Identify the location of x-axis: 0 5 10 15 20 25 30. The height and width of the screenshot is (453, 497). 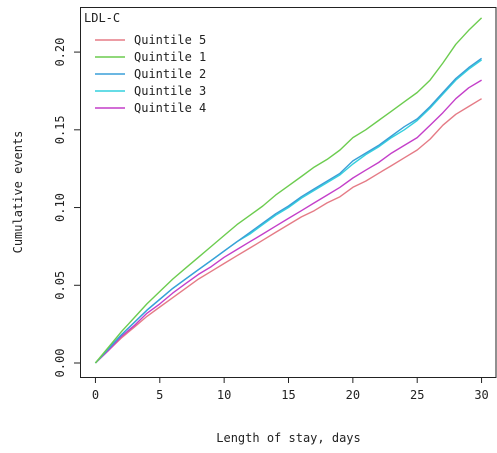
(290, 389).